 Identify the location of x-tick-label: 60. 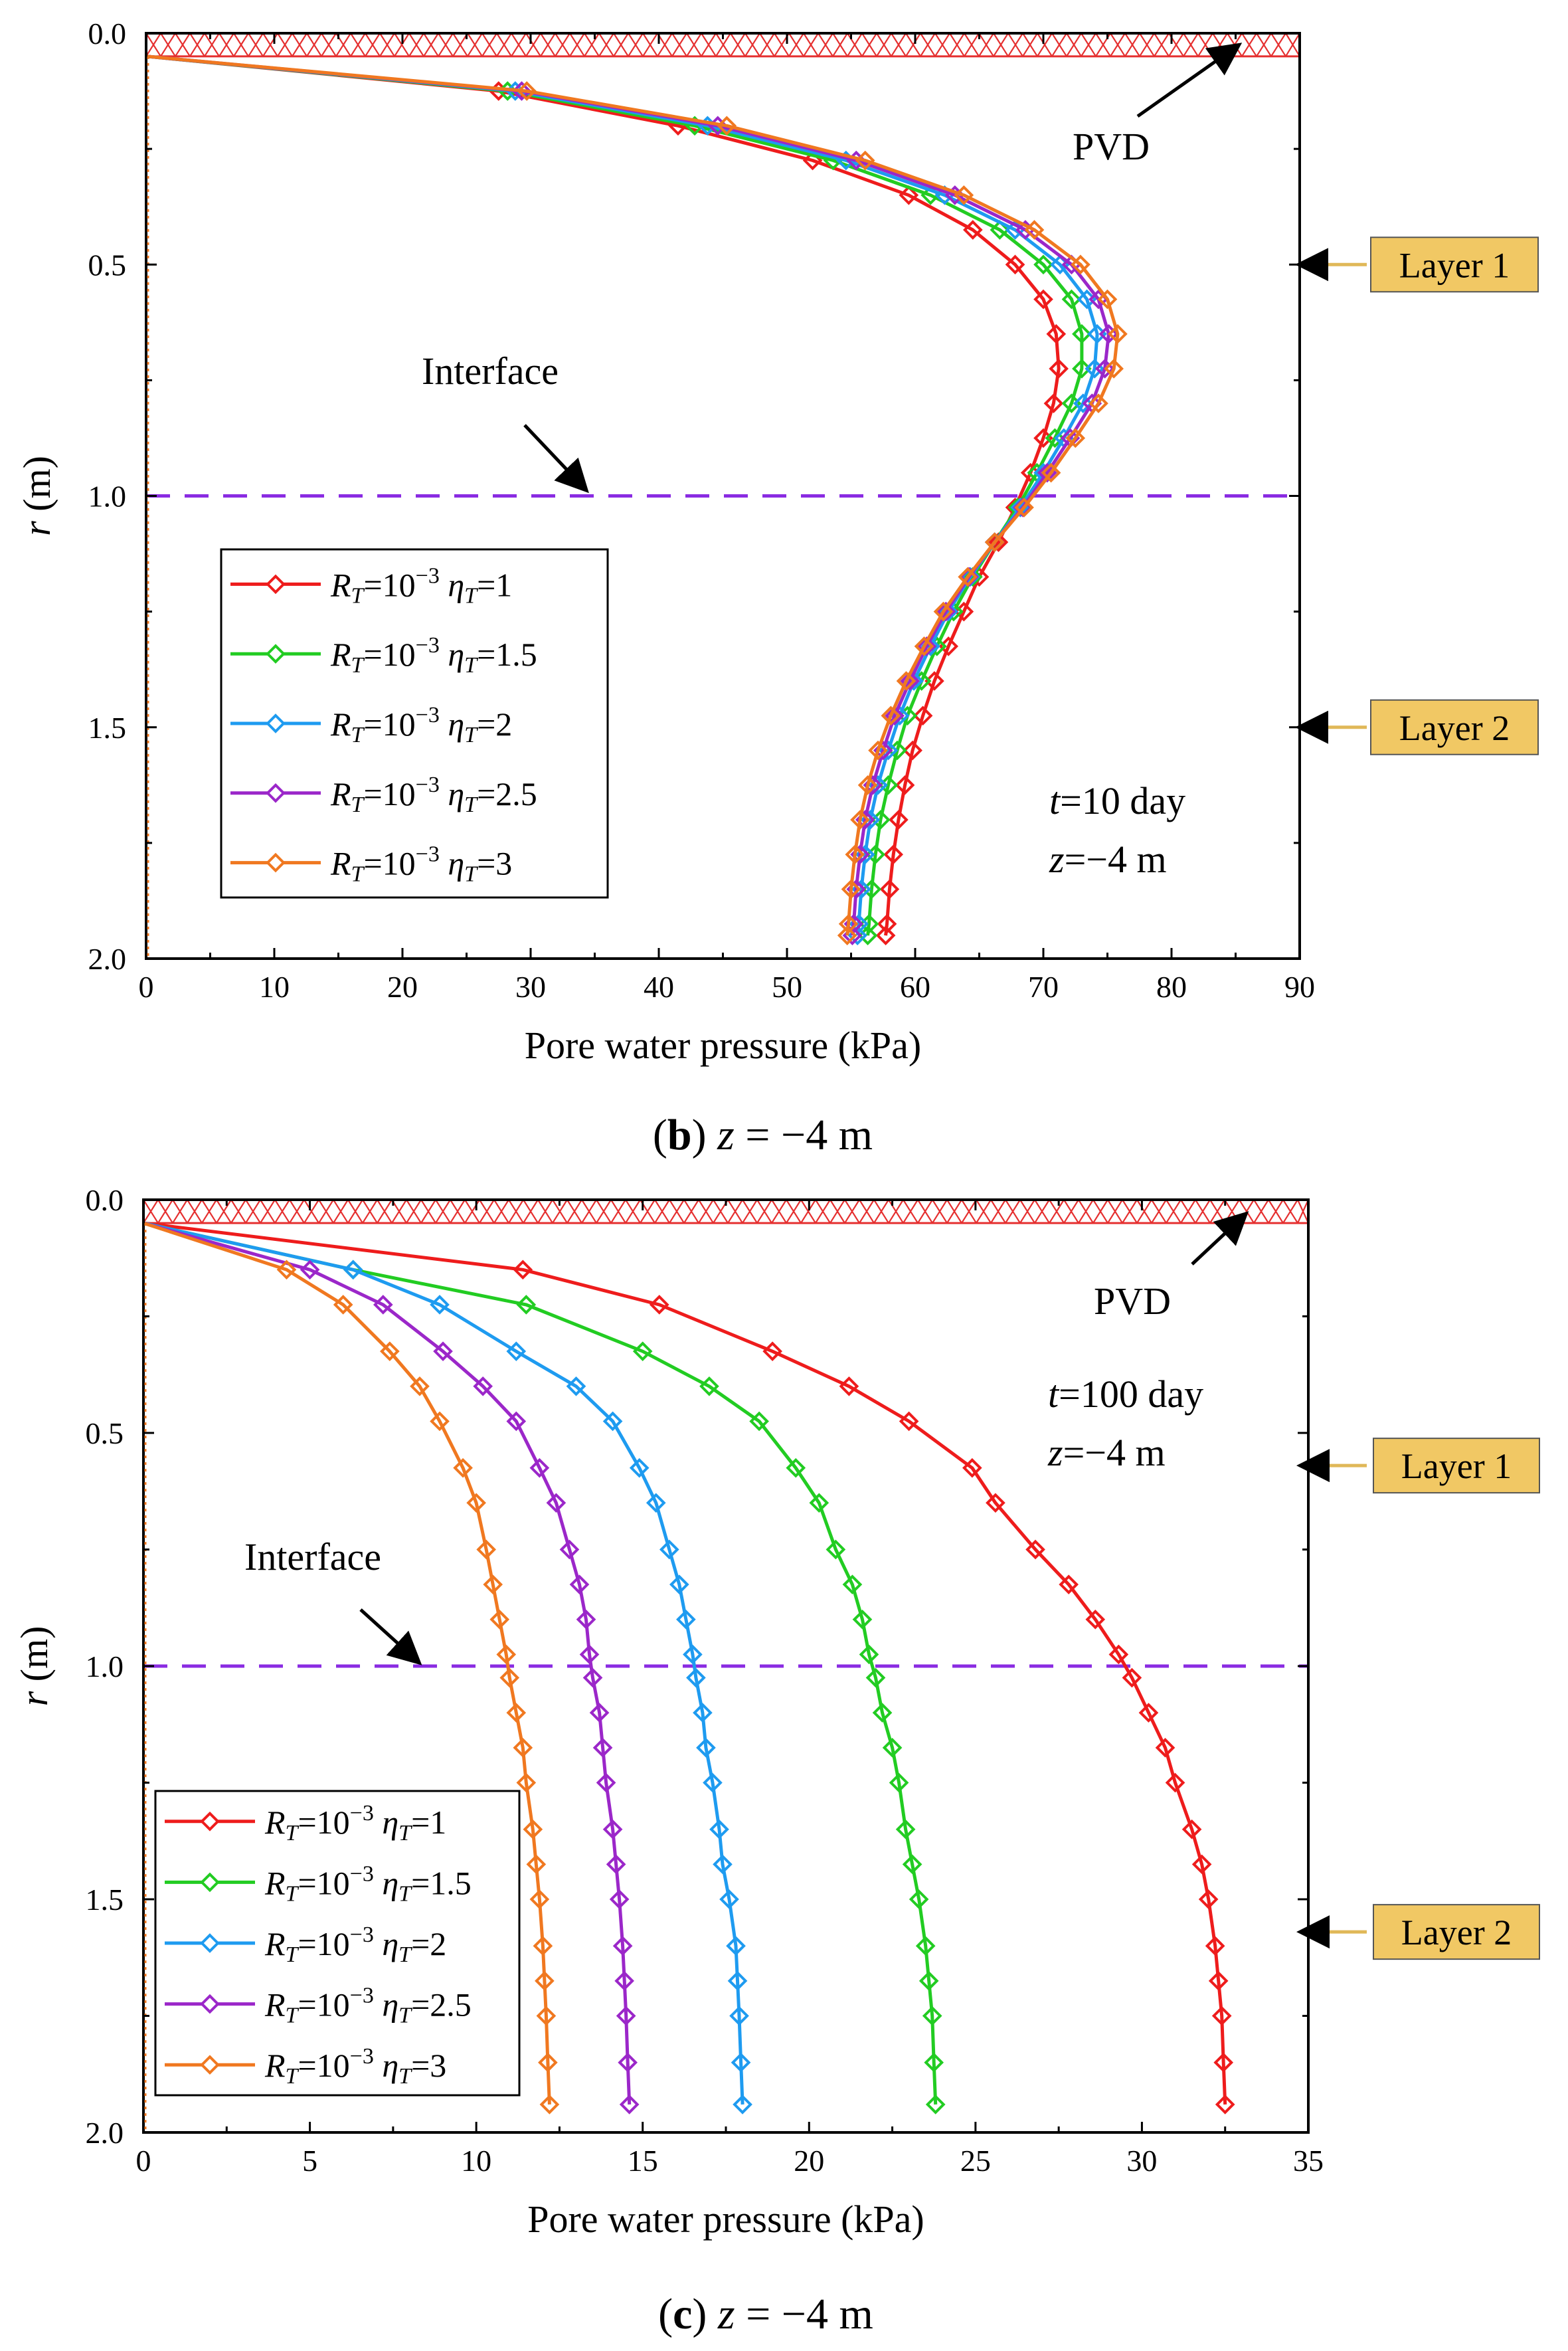
(915, 987).